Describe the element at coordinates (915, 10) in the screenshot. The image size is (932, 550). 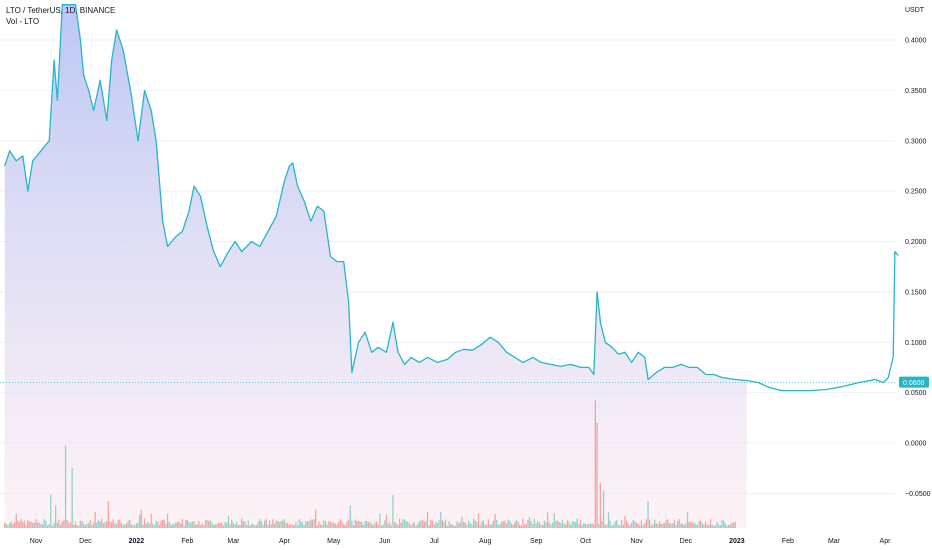
I see `currency-label: USDT` at that location.